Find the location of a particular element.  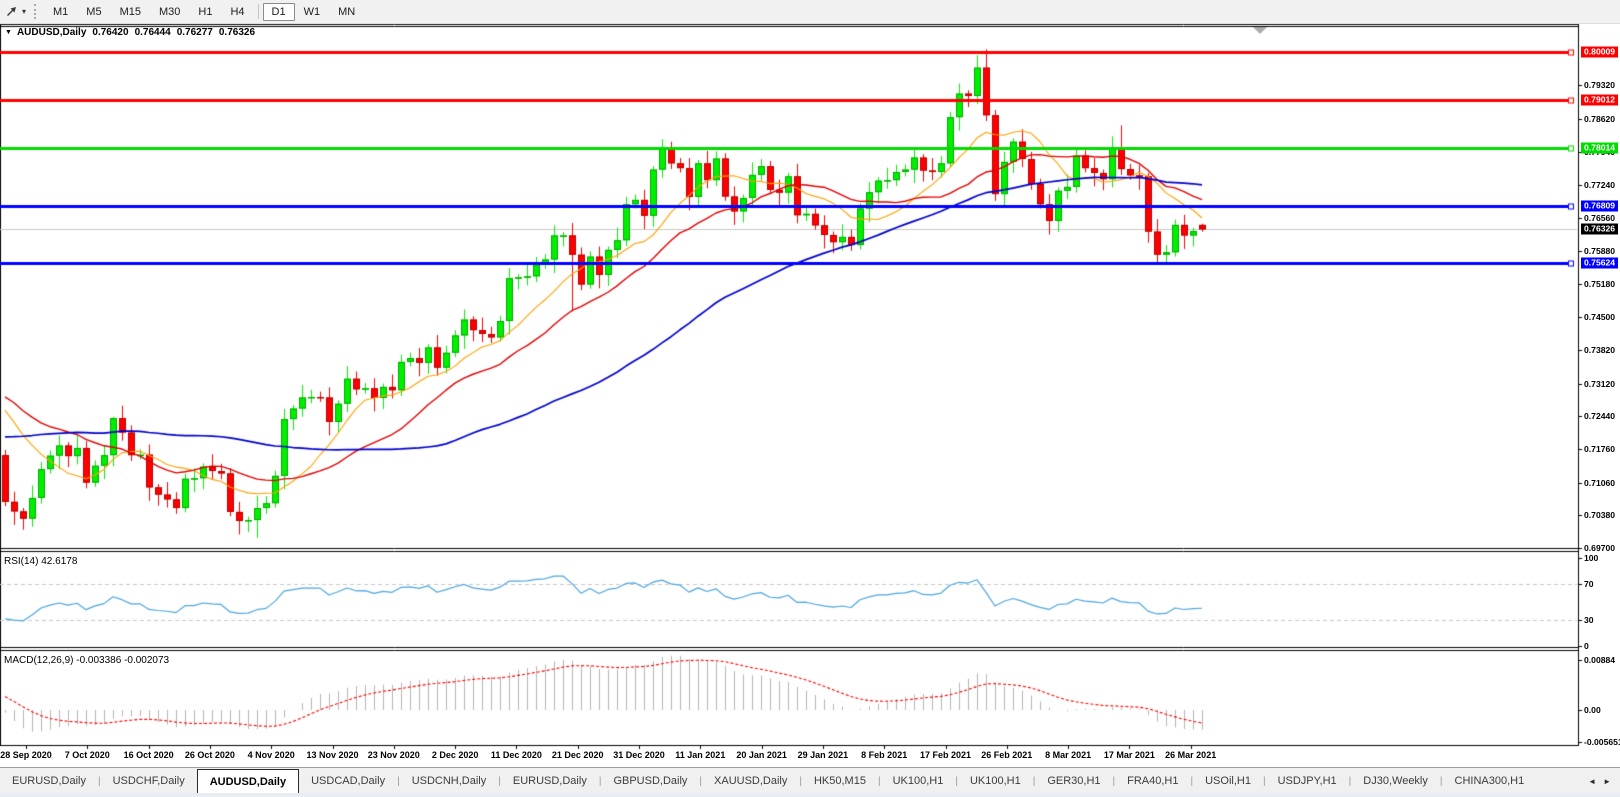

chart-tab-USDCNH-Daily: USDCNH,Daily is located at coordinates (449, 781).